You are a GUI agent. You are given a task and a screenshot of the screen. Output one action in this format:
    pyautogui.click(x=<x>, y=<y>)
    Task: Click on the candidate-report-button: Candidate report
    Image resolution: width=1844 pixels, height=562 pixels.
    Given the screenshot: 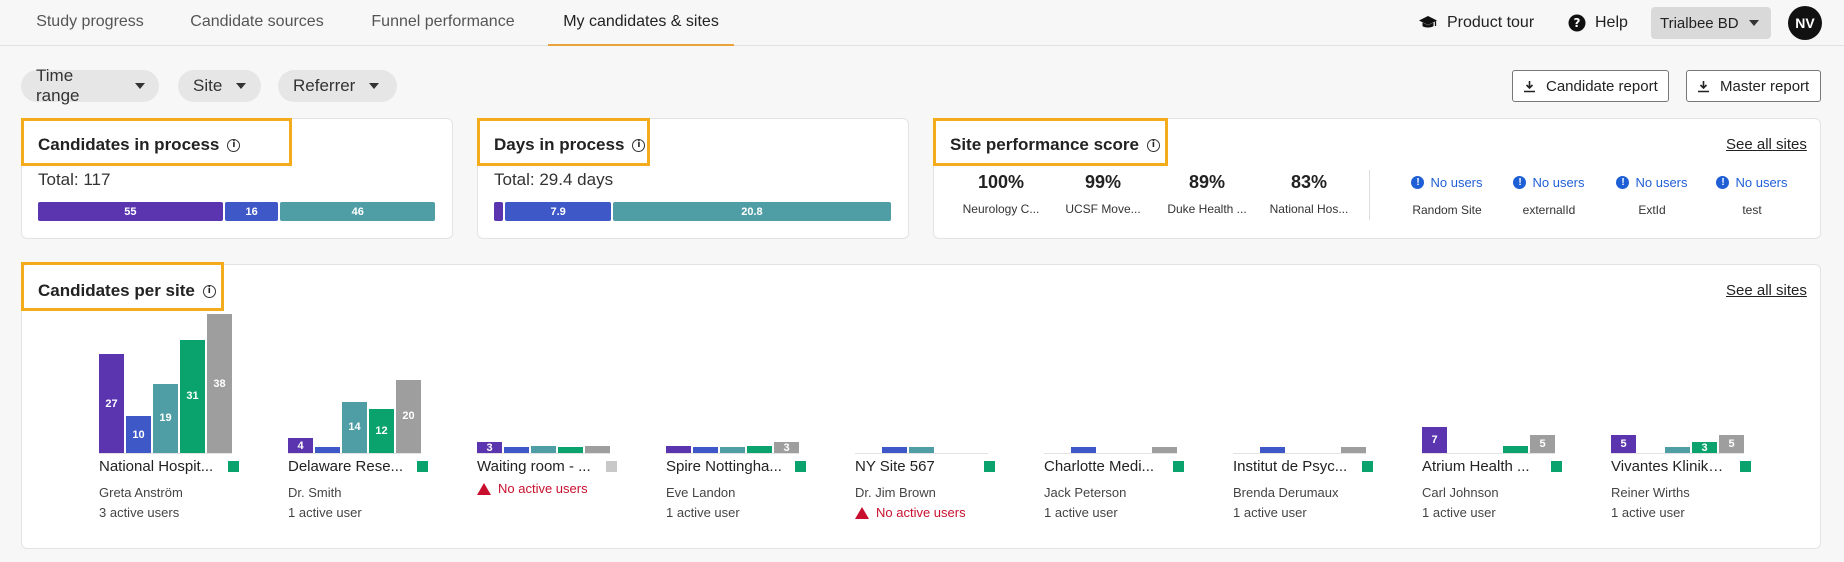 What is the action you would take?
    pyautogui.click(x=1590, y=86)
    